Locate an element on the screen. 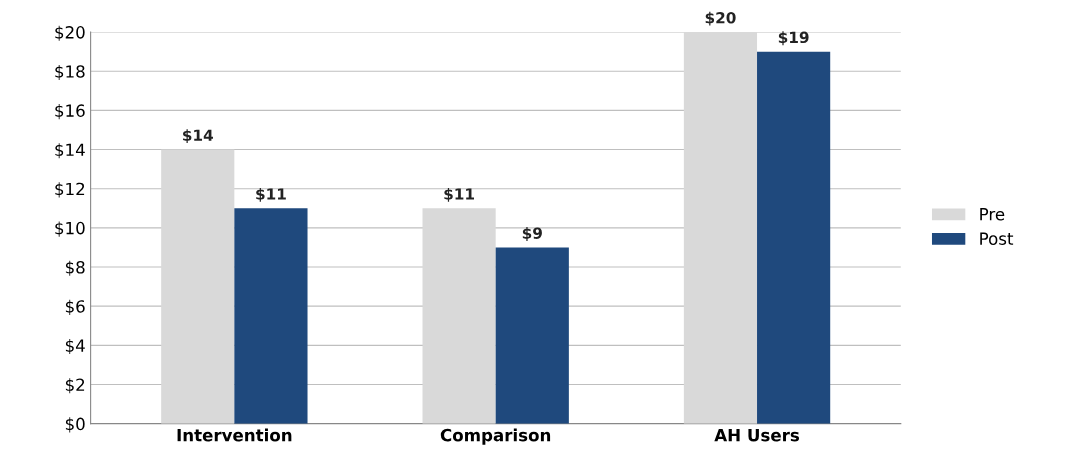 Image resolution: width=1066 pixels, height=458 pixels. data-label: $9 is located at coordinates (532, 234).